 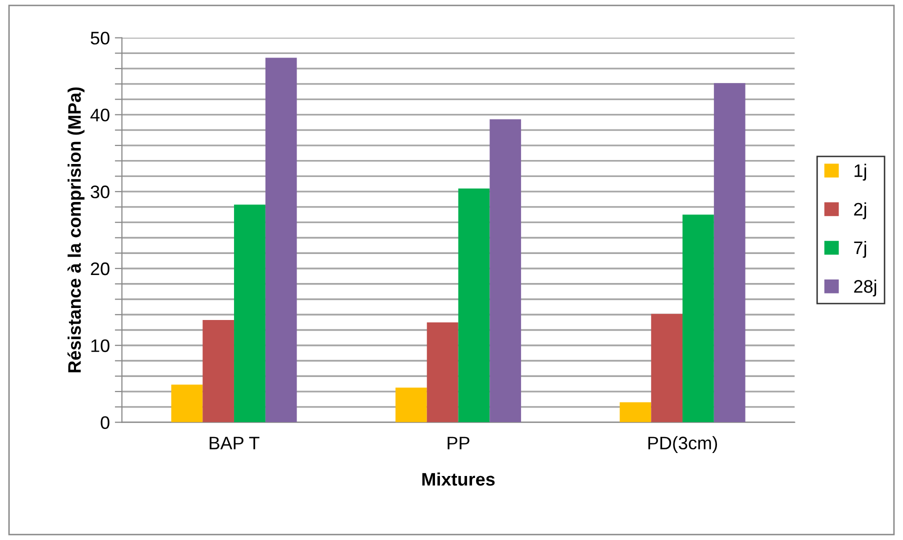 What do you see at coordinates (105, 422) in the screenshot?
I see `y-tick-label: 0` at bounding box center [105, 422].